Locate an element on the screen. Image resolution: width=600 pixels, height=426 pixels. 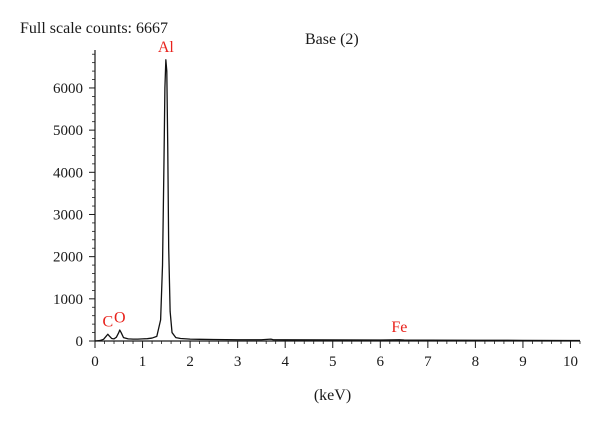
y-tick-label: 4000 is located at coordinates (68, 173).